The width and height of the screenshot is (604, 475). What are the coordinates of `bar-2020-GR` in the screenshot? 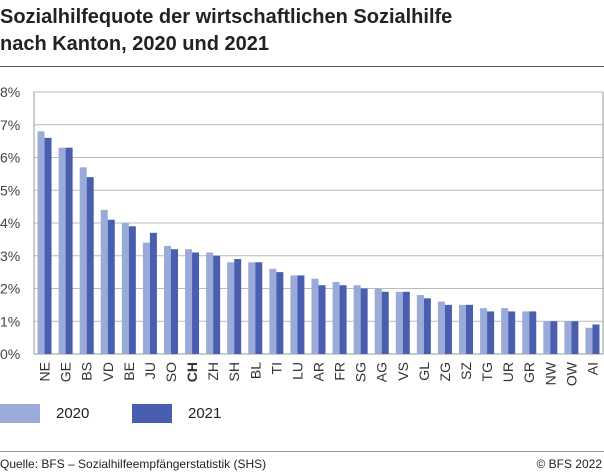 It's located at (526, 332).